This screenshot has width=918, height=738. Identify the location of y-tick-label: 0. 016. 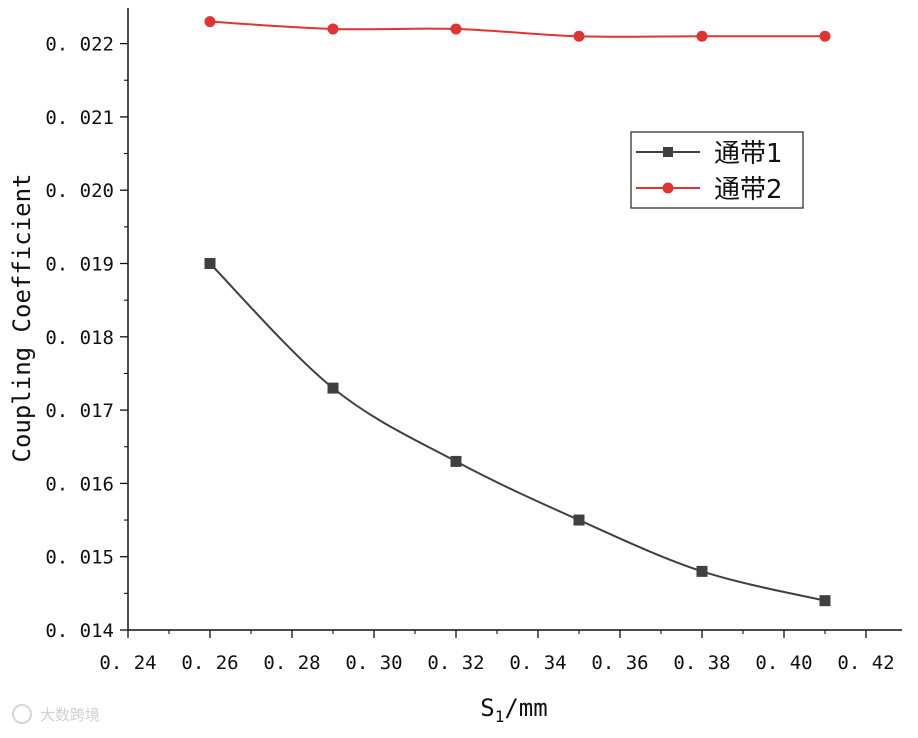
(79, 484).